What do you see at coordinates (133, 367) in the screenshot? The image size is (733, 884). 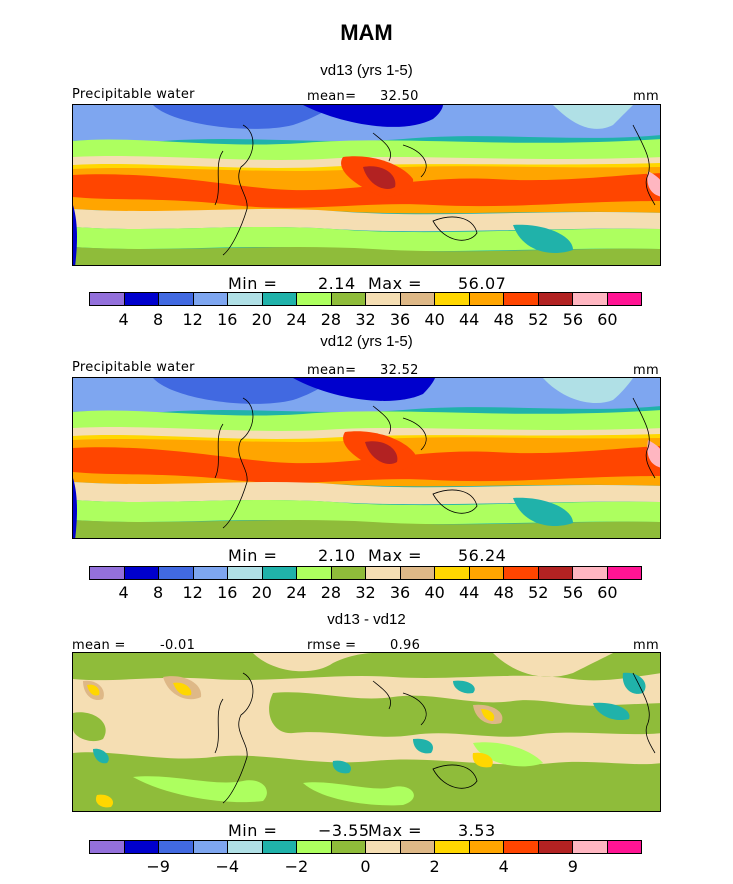 I see `panel-2-variable-label: Precipitable water` at bounding box center [133, 367].